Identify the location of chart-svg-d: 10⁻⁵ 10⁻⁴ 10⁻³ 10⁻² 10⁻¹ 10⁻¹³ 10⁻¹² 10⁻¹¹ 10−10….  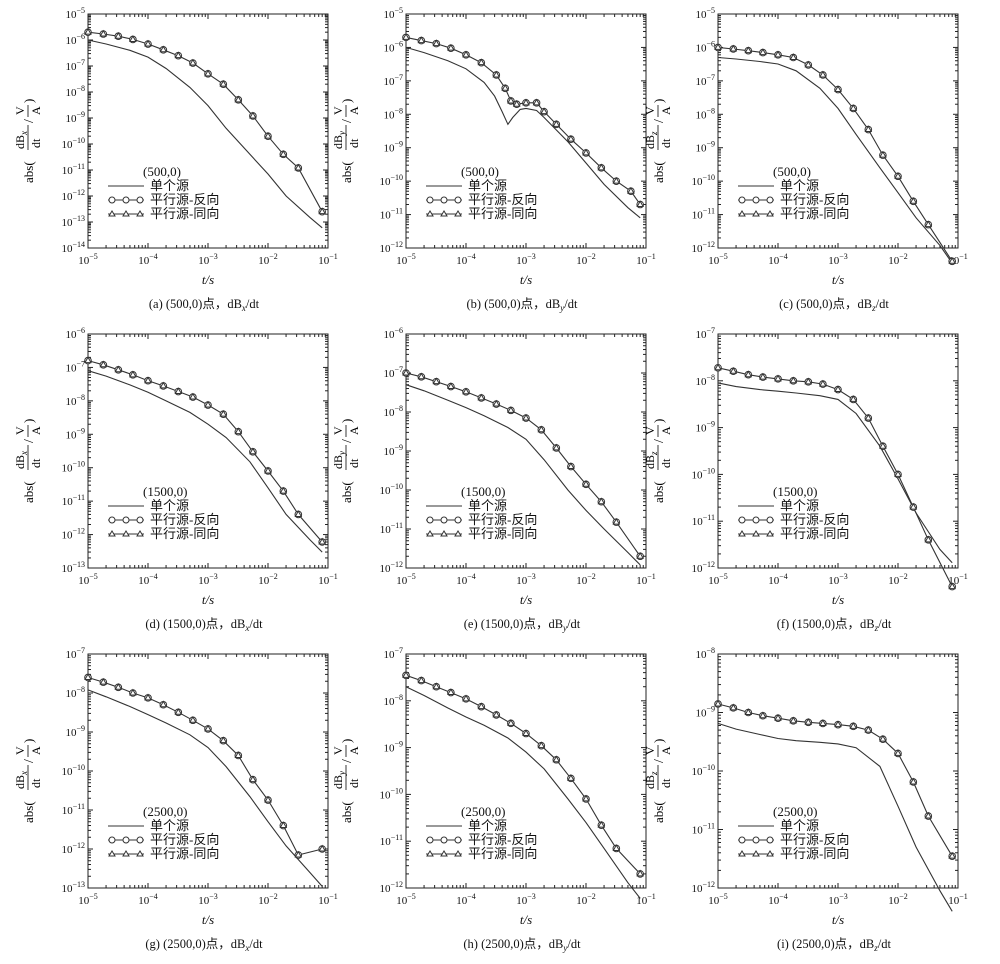
(175, 479).